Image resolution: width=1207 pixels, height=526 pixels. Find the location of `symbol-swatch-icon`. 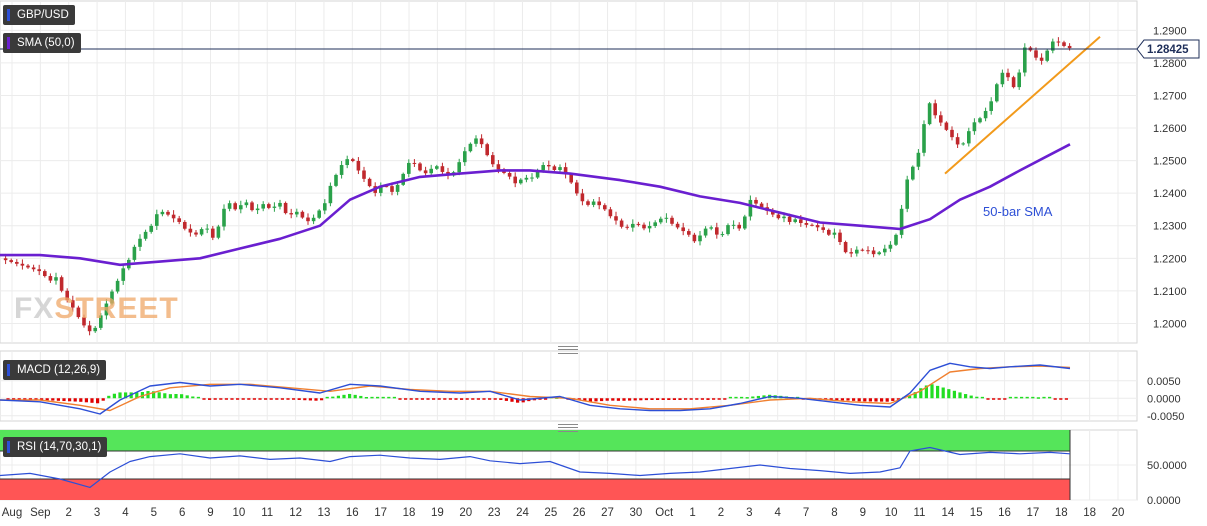

symbol-swatch-icon is located at coordinates (8, 15).